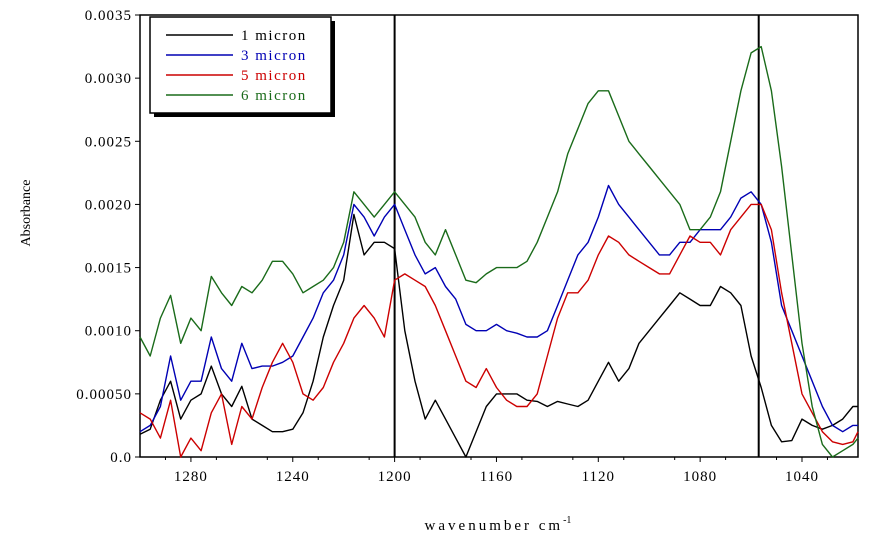 The width and height of the screenshot is (873, 540). Describe the element at coordinates (26, 213) in the screenshot. I see `y-axis-label: Absorbance` at that location.